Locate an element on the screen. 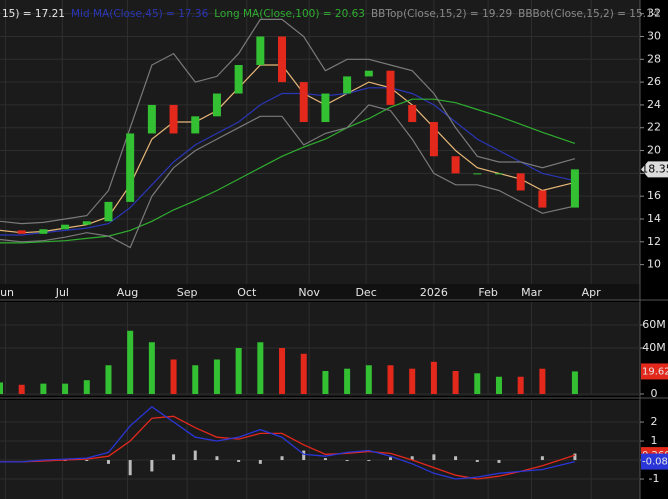  y-tick-label: 20 is located at coordinates (654, 150).